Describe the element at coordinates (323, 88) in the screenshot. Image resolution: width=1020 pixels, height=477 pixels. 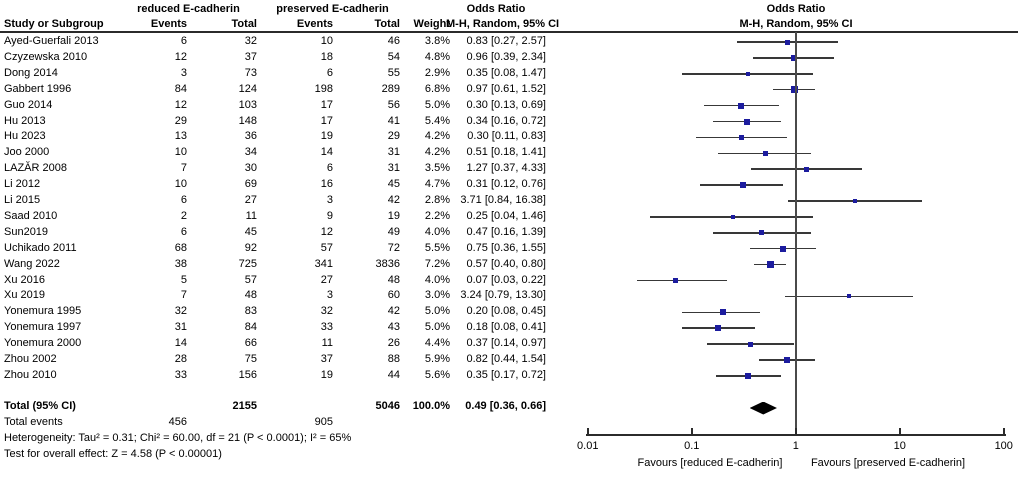
I see `events-preserved: 198` at that location.